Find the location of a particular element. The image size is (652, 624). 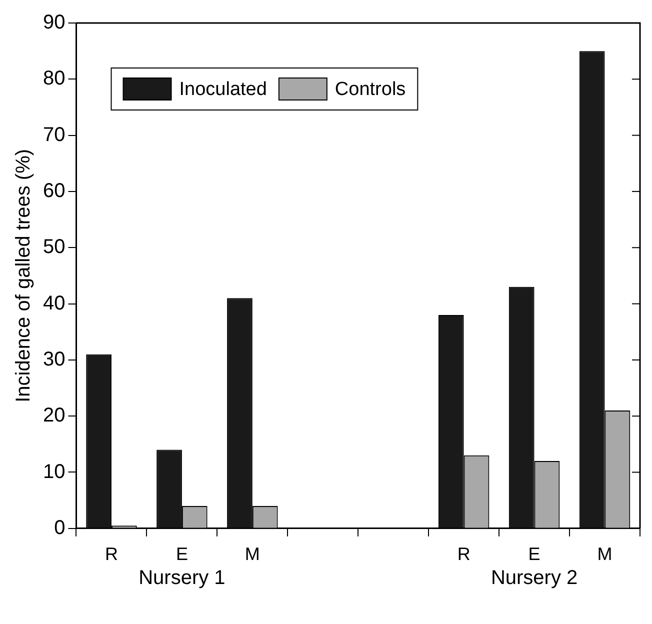

legend-label: Inoculated is located at coordinates (223, 89).